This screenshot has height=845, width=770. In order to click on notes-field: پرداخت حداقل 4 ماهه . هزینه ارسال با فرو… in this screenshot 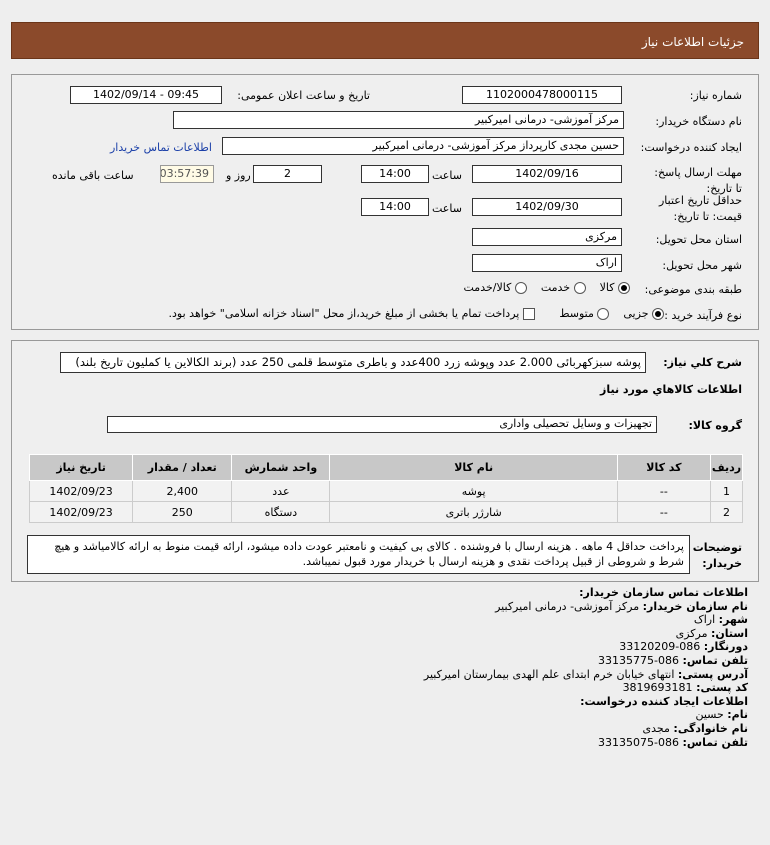, I will do `click(358, 554)`.